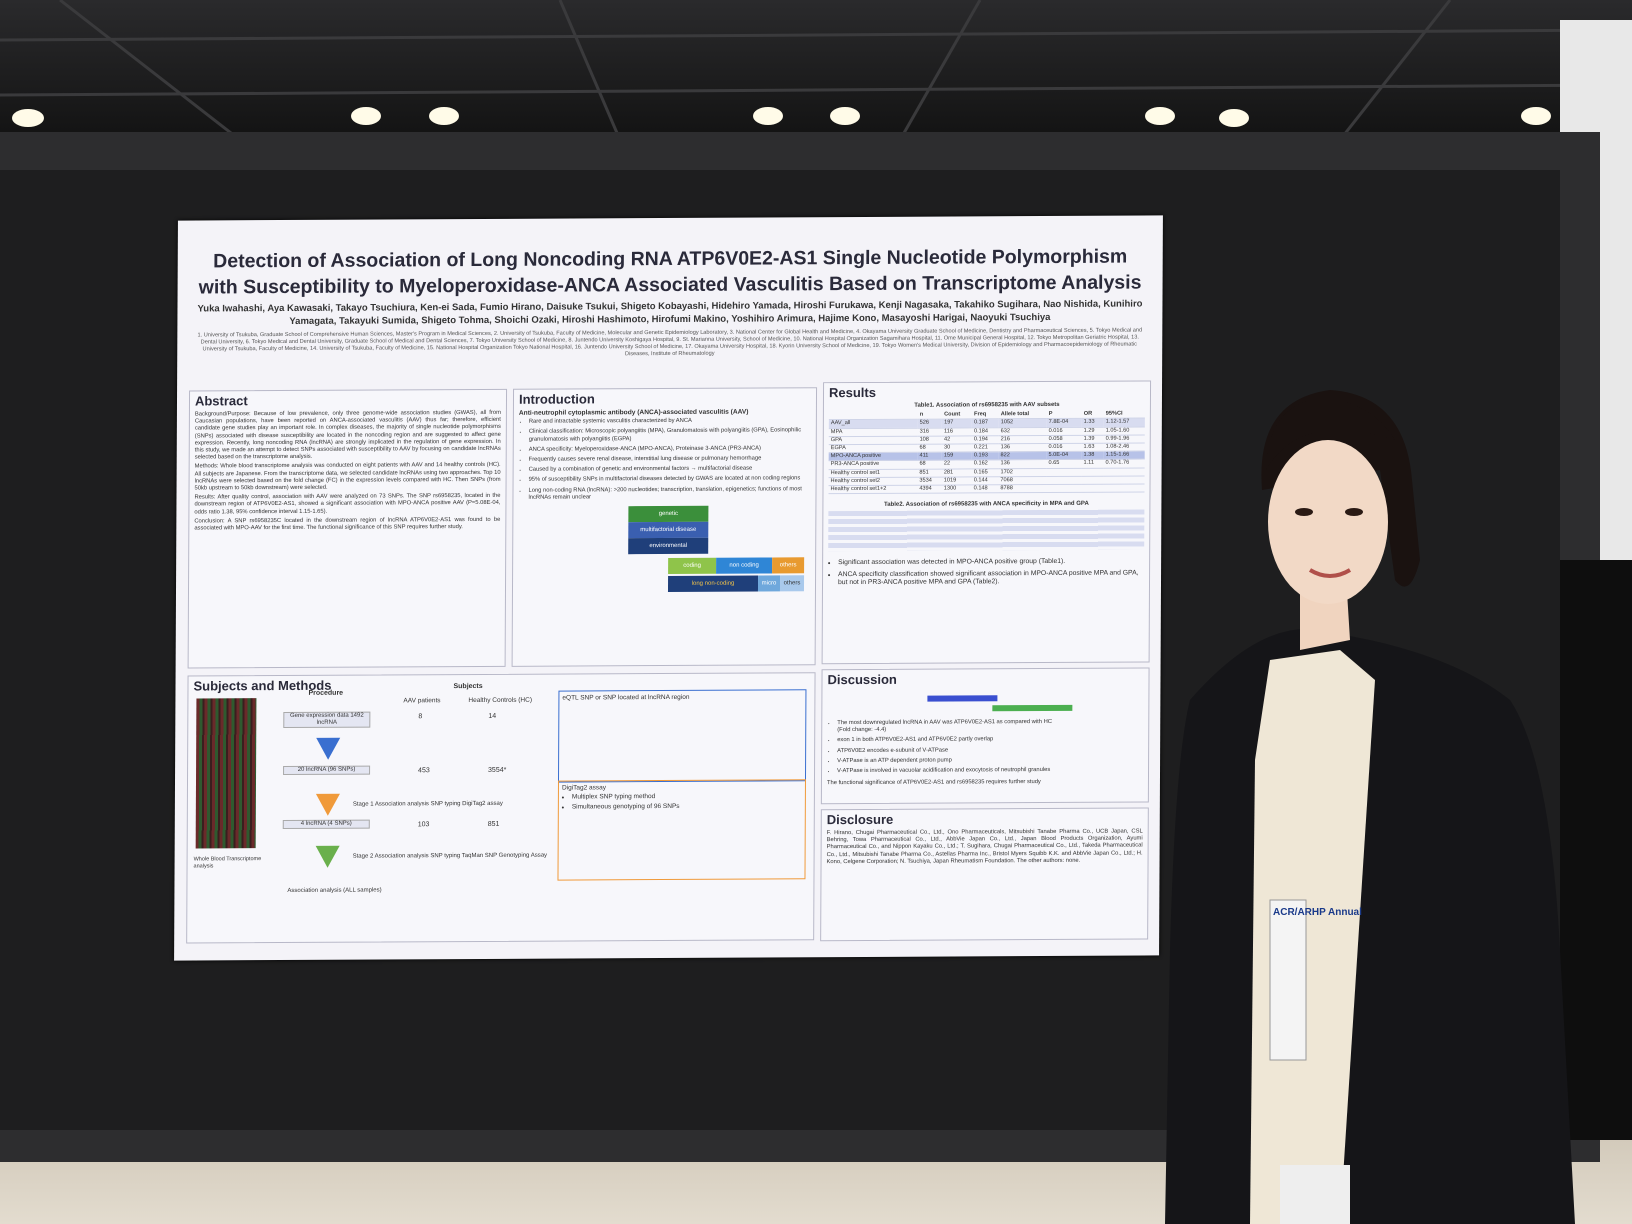  I want to click on sweater, so click(1312, 937).